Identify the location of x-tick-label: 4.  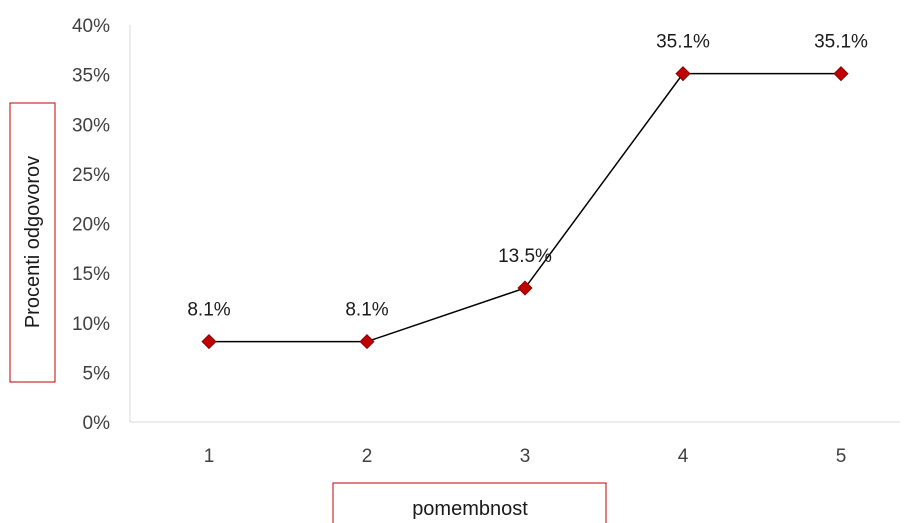
(683, 456).